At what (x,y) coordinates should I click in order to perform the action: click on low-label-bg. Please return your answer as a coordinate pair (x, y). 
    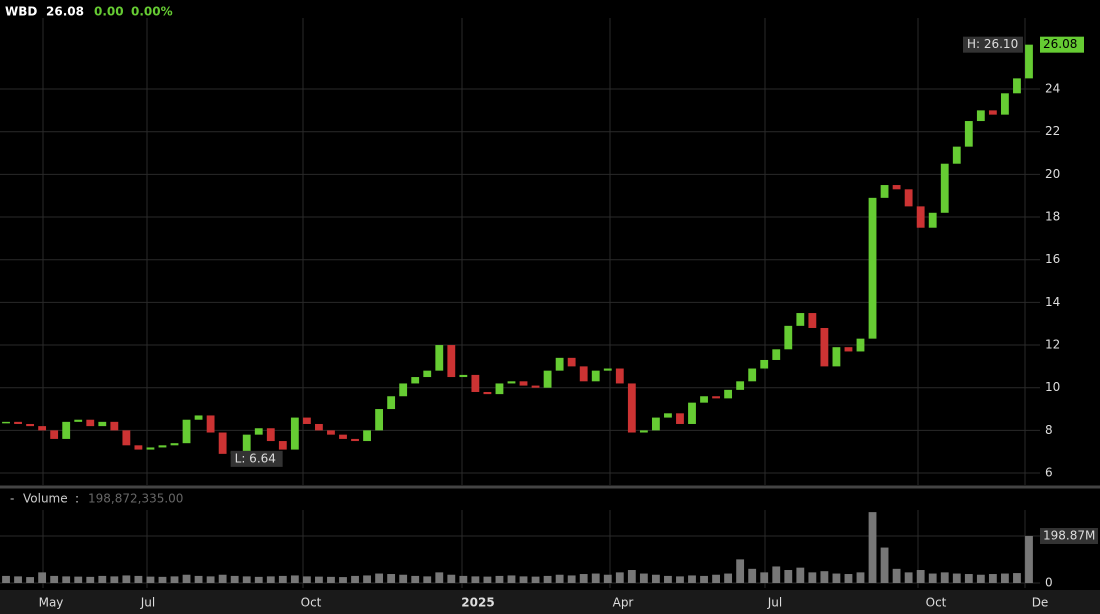
    Looking at the image, I should click on (256, 458).